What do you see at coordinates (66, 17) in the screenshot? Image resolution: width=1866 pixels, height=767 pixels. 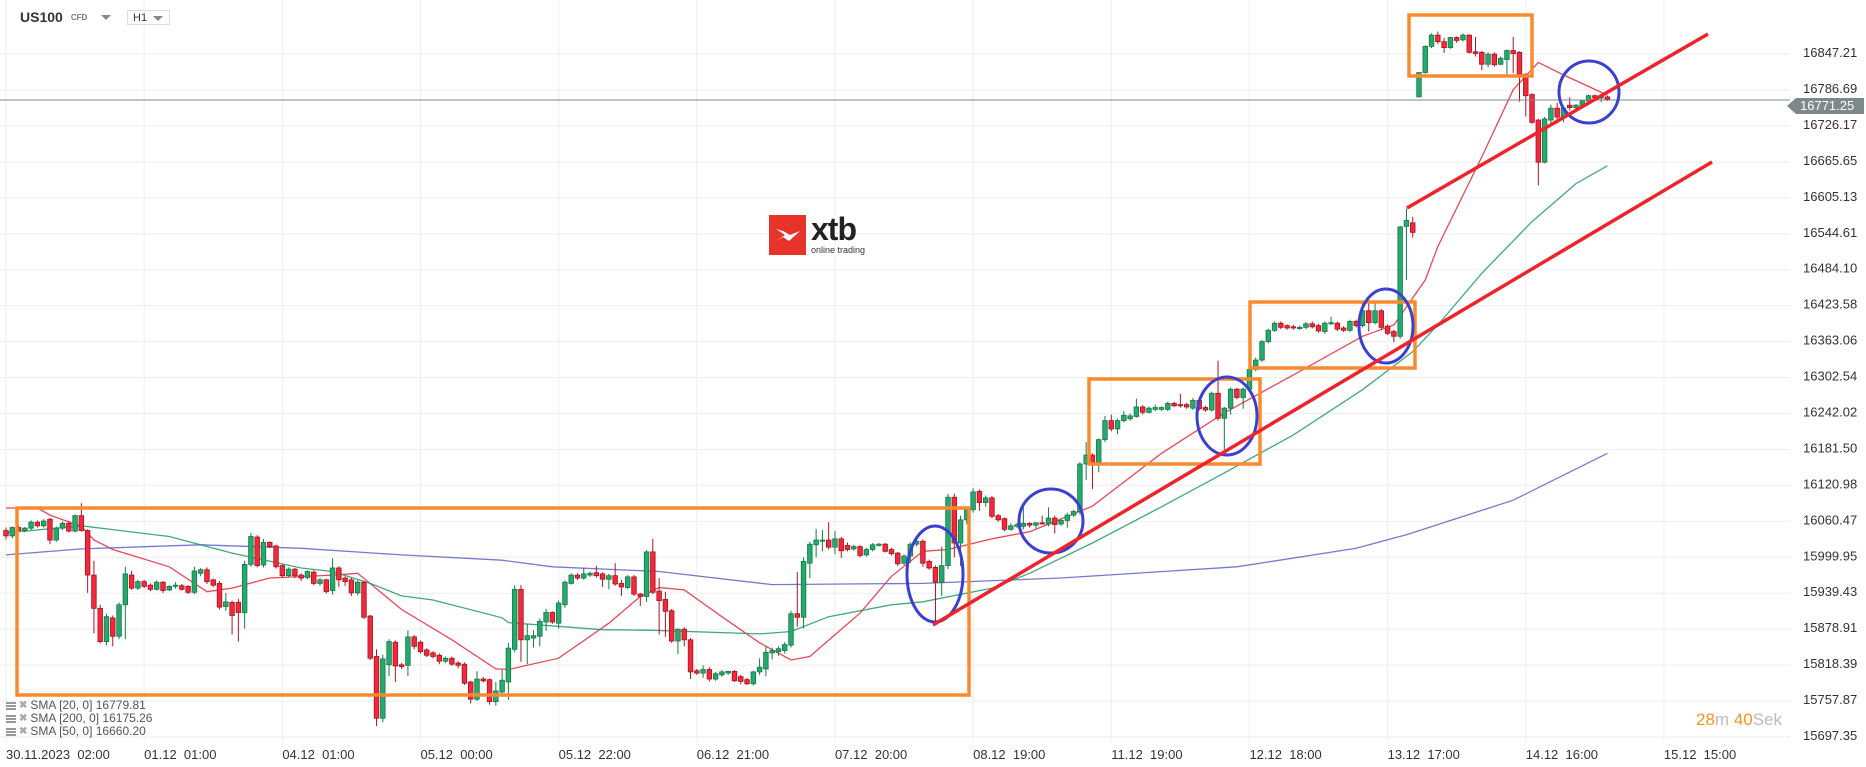 I see `symbol-selector: US100 CFD` at bounding box center [66, 17].